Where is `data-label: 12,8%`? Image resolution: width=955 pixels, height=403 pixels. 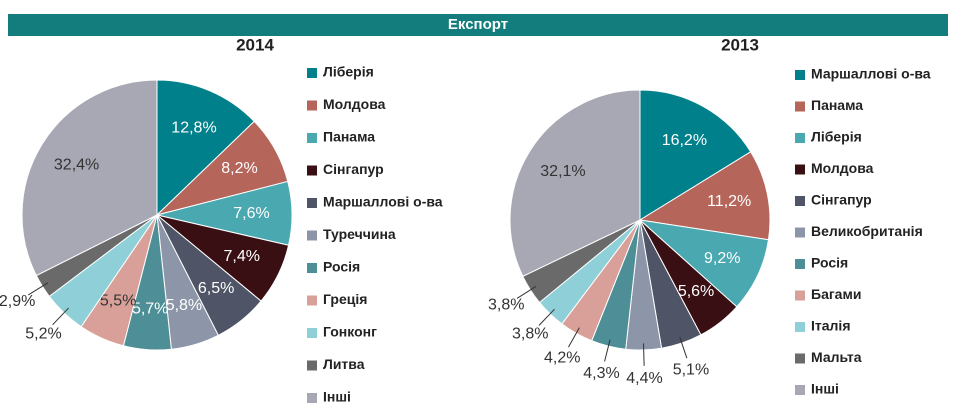
data-label: 12,8% is located at coordinates (193, 127).